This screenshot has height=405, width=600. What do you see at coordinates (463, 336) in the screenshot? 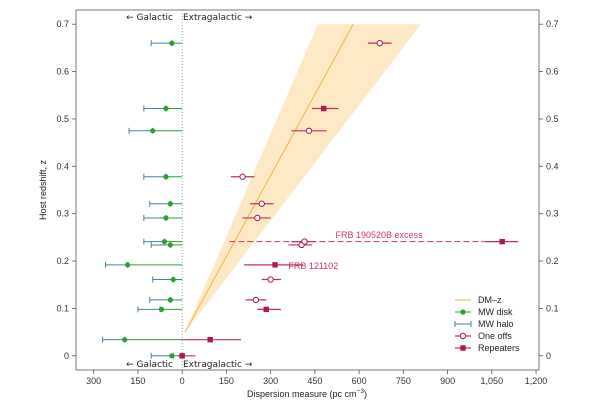
I see `legend-one-off-swatch` at bounding box center [463, 336].